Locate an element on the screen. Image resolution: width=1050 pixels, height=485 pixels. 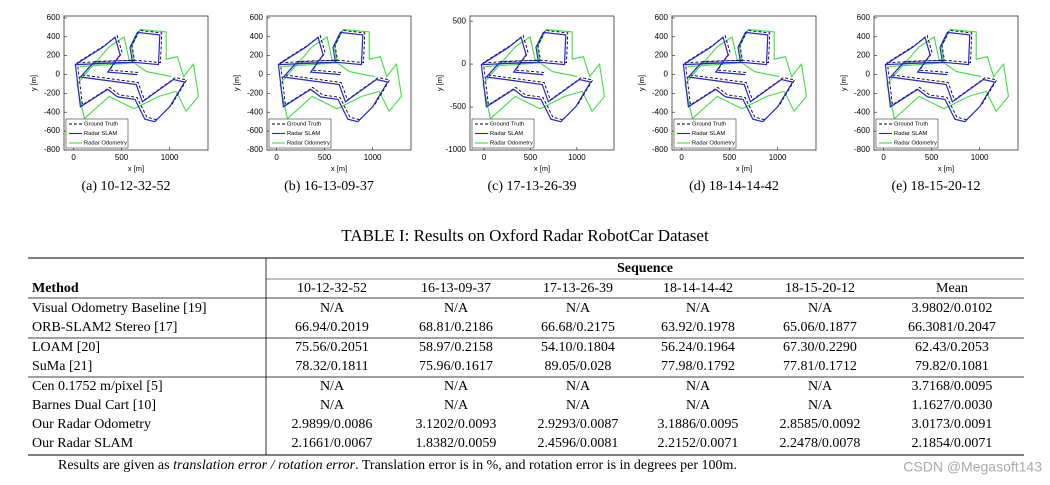
subfigure-caption: (b) 16-13-09-37 is located at coordinates (329, 186).